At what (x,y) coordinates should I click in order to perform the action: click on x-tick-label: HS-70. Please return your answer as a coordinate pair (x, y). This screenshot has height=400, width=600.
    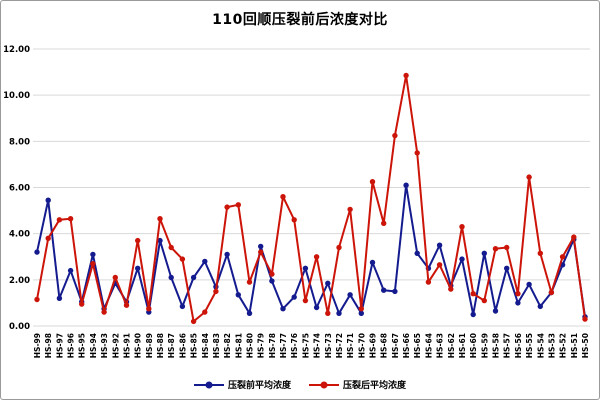
    Looking at the image, I should click on (361, 345).